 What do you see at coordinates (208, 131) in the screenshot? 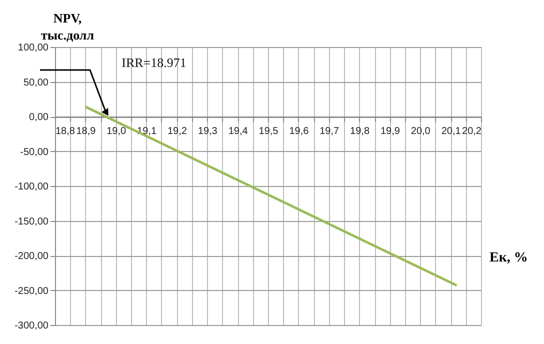
I see `x-tick-label: 19,3` at bounding box center [208, 131].